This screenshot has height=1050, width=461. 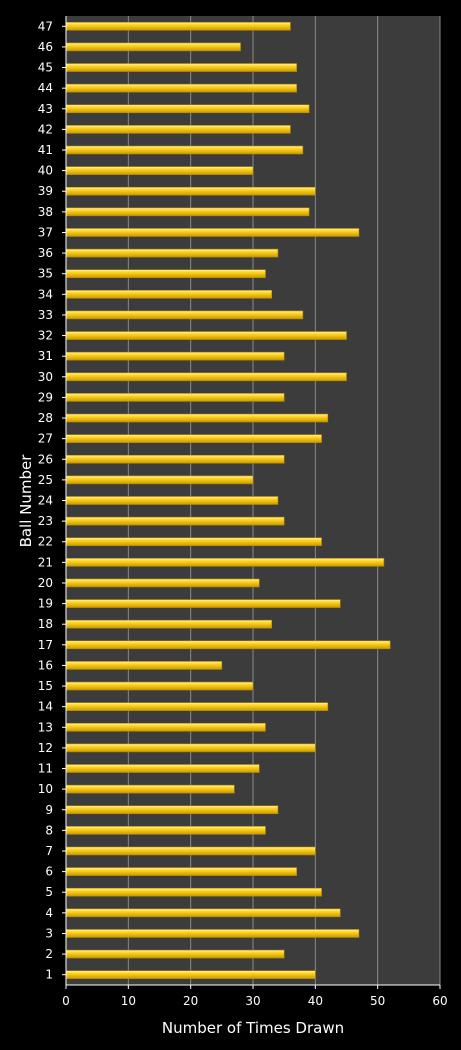 What do you see at coordinates (49, 830) in the screenshot?
I see `y-tick-label-8: 8` at bounding box center [49, 830].